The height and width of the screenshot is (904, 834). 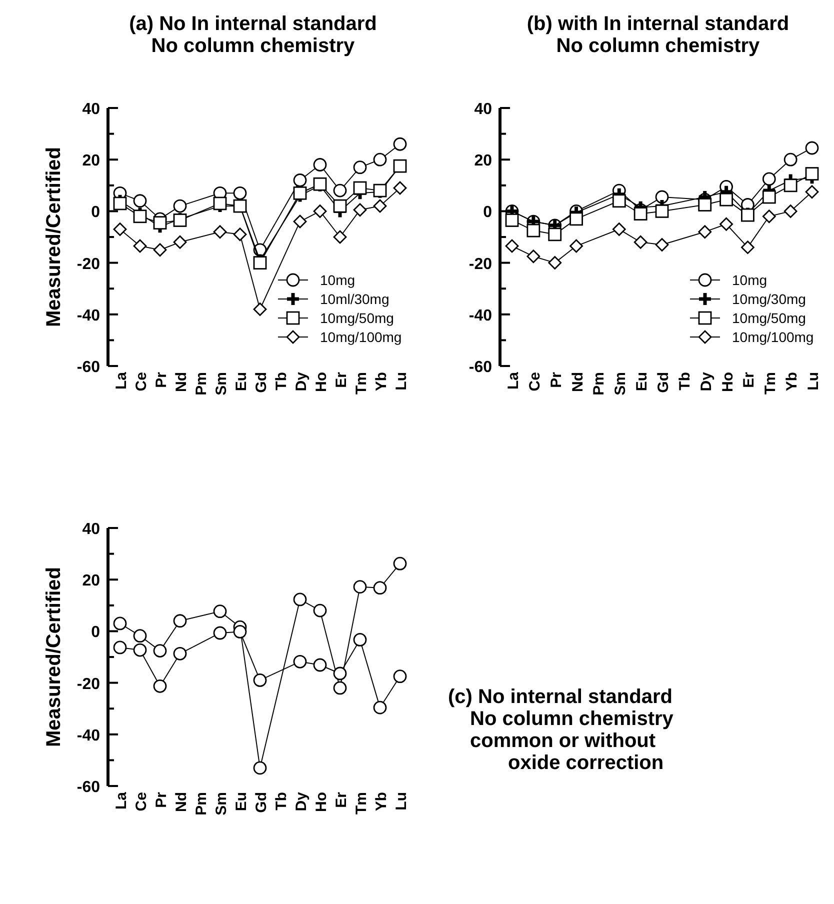 What do you see at coordinates (253, 35) in the screenshot?
I see `chart-title: (a) No In internal standard No column chemistry` at bounding box center [253, 35].